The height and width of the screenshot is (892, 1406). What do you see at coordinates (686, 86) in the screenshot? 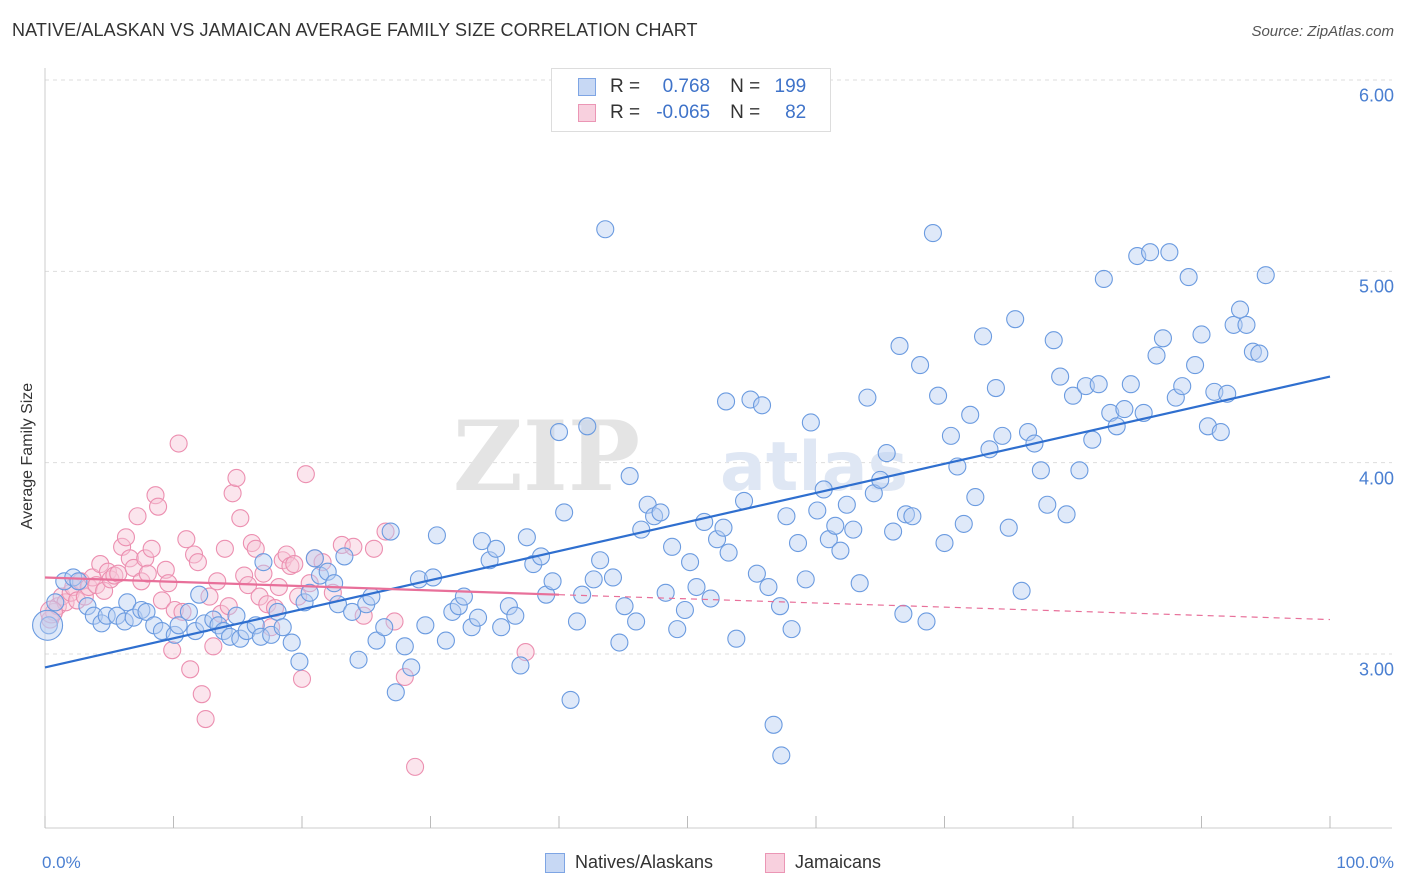
I see `legend-r-value: 0.768` at bounding box center [686, 86].